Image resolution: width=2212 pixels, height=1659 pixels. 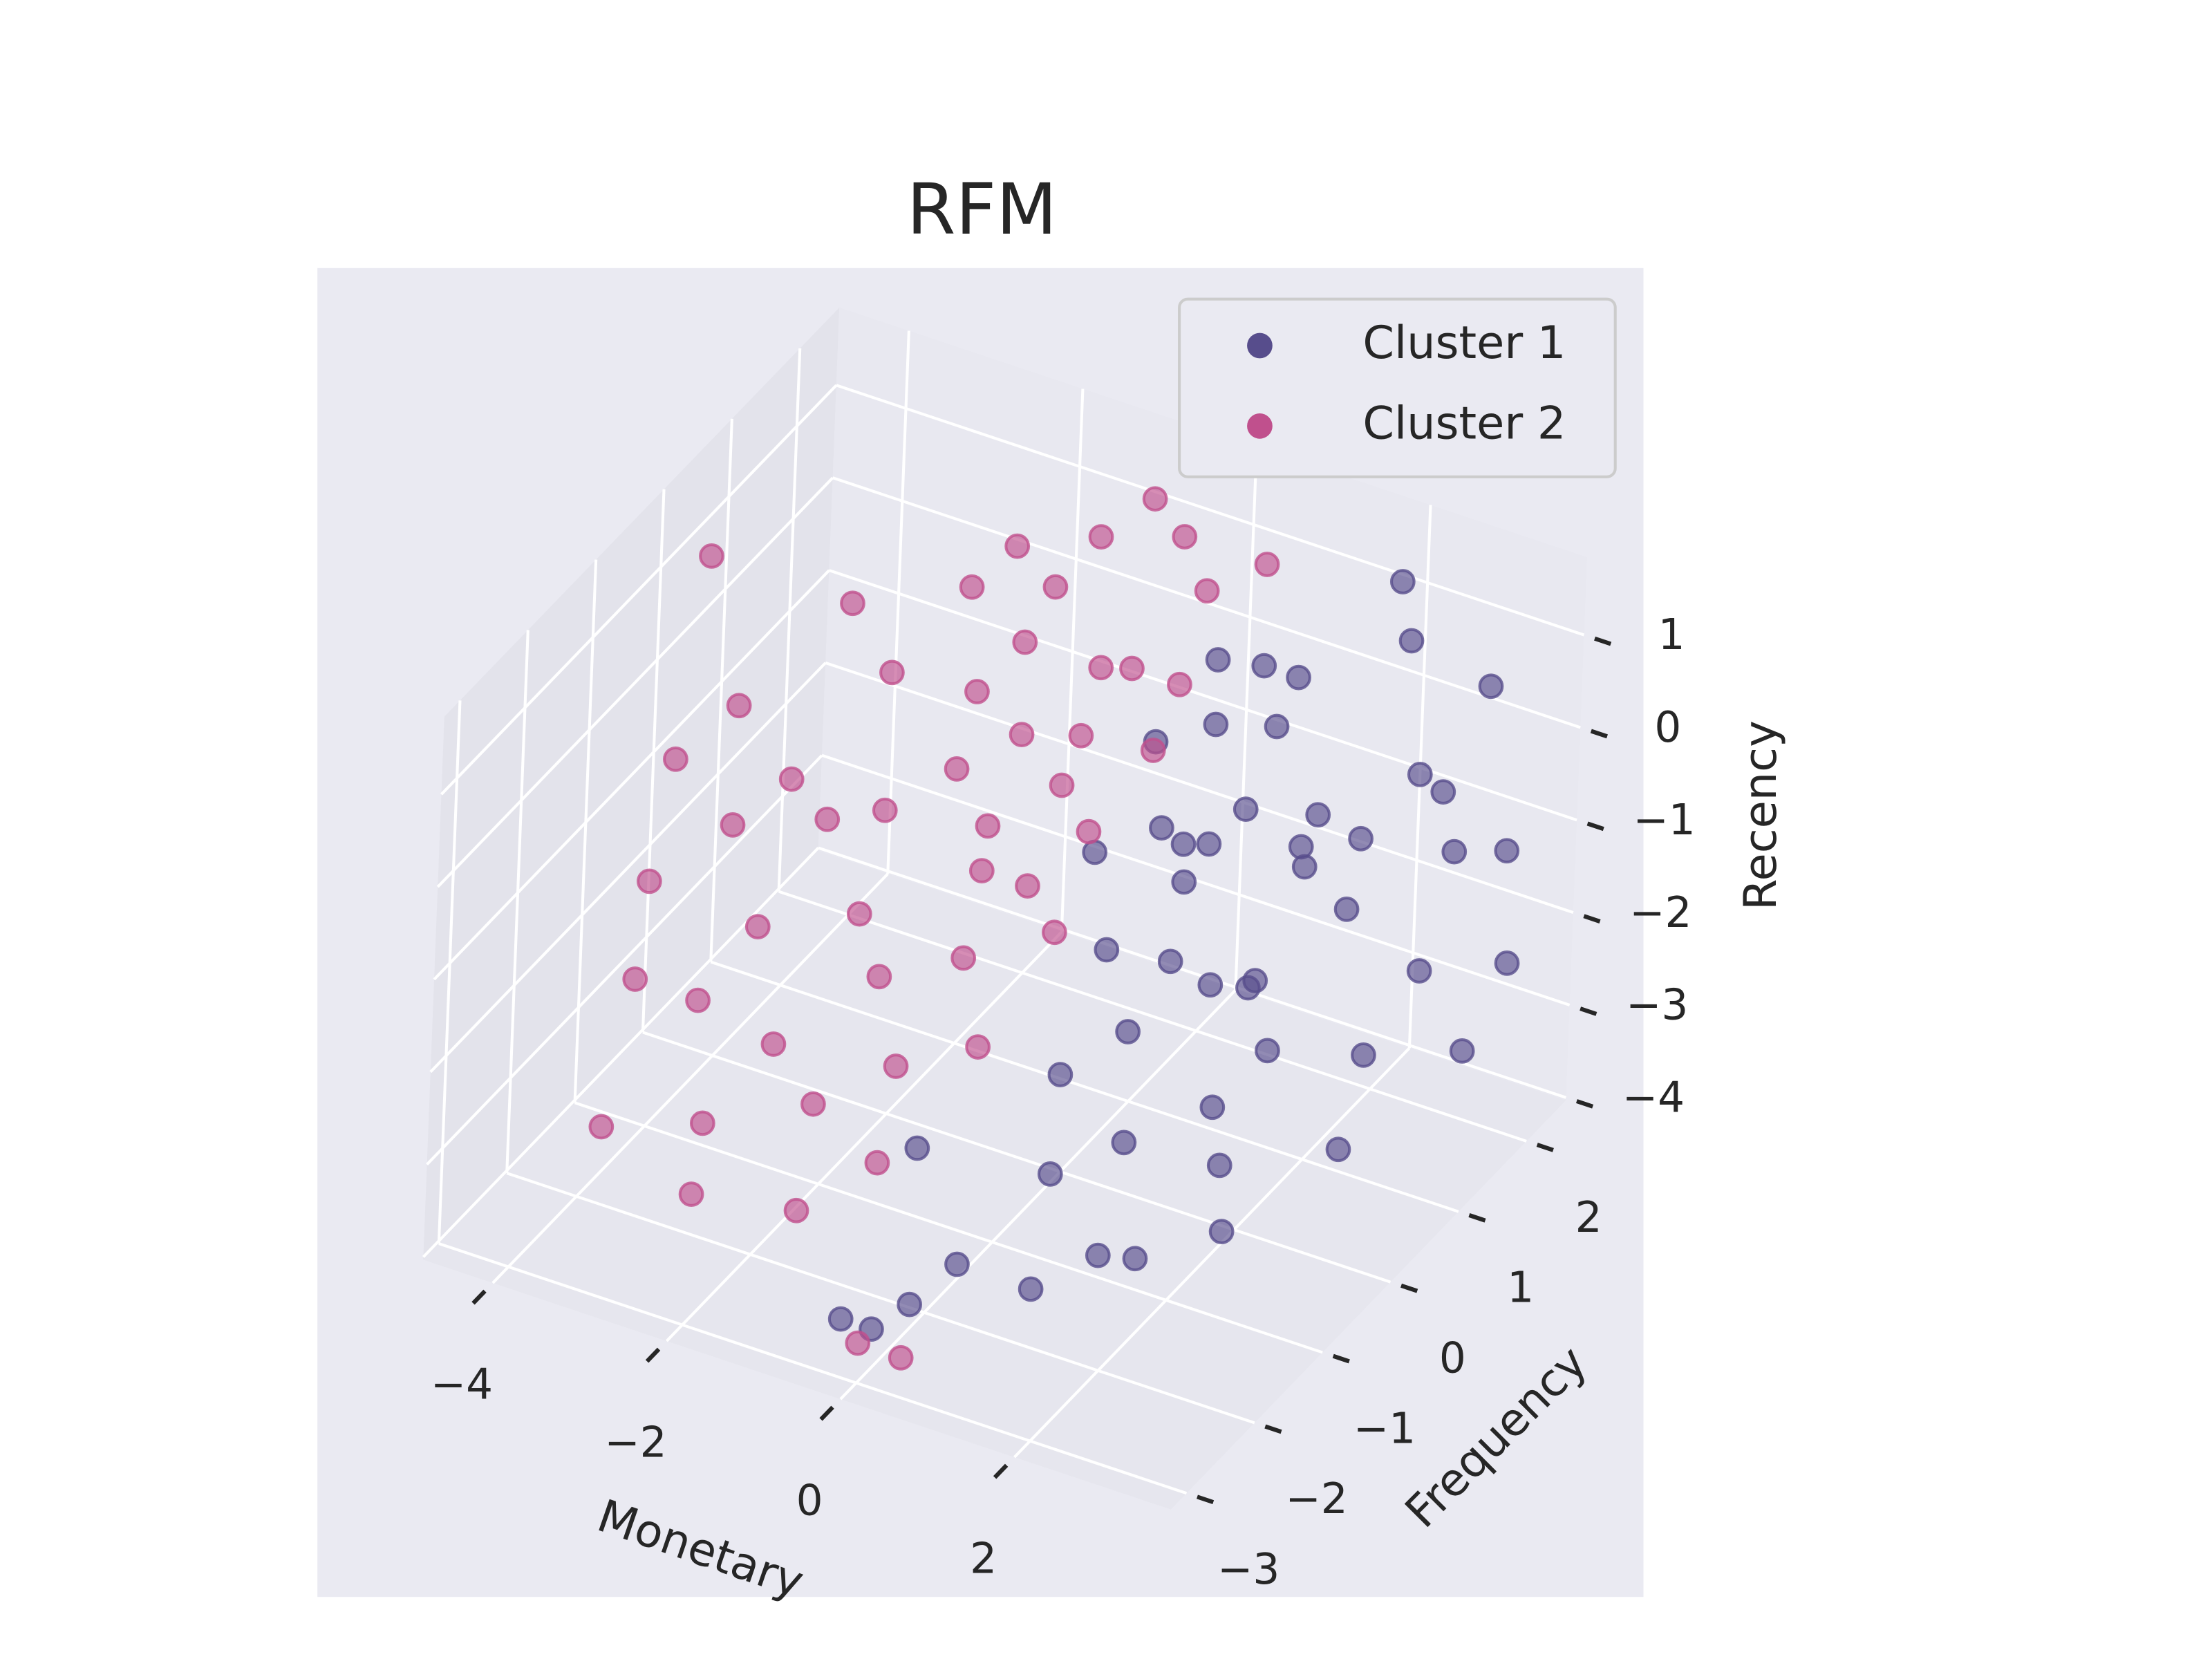 I want to click on z-tick-label: −3, so click(x=1657, y=1006).